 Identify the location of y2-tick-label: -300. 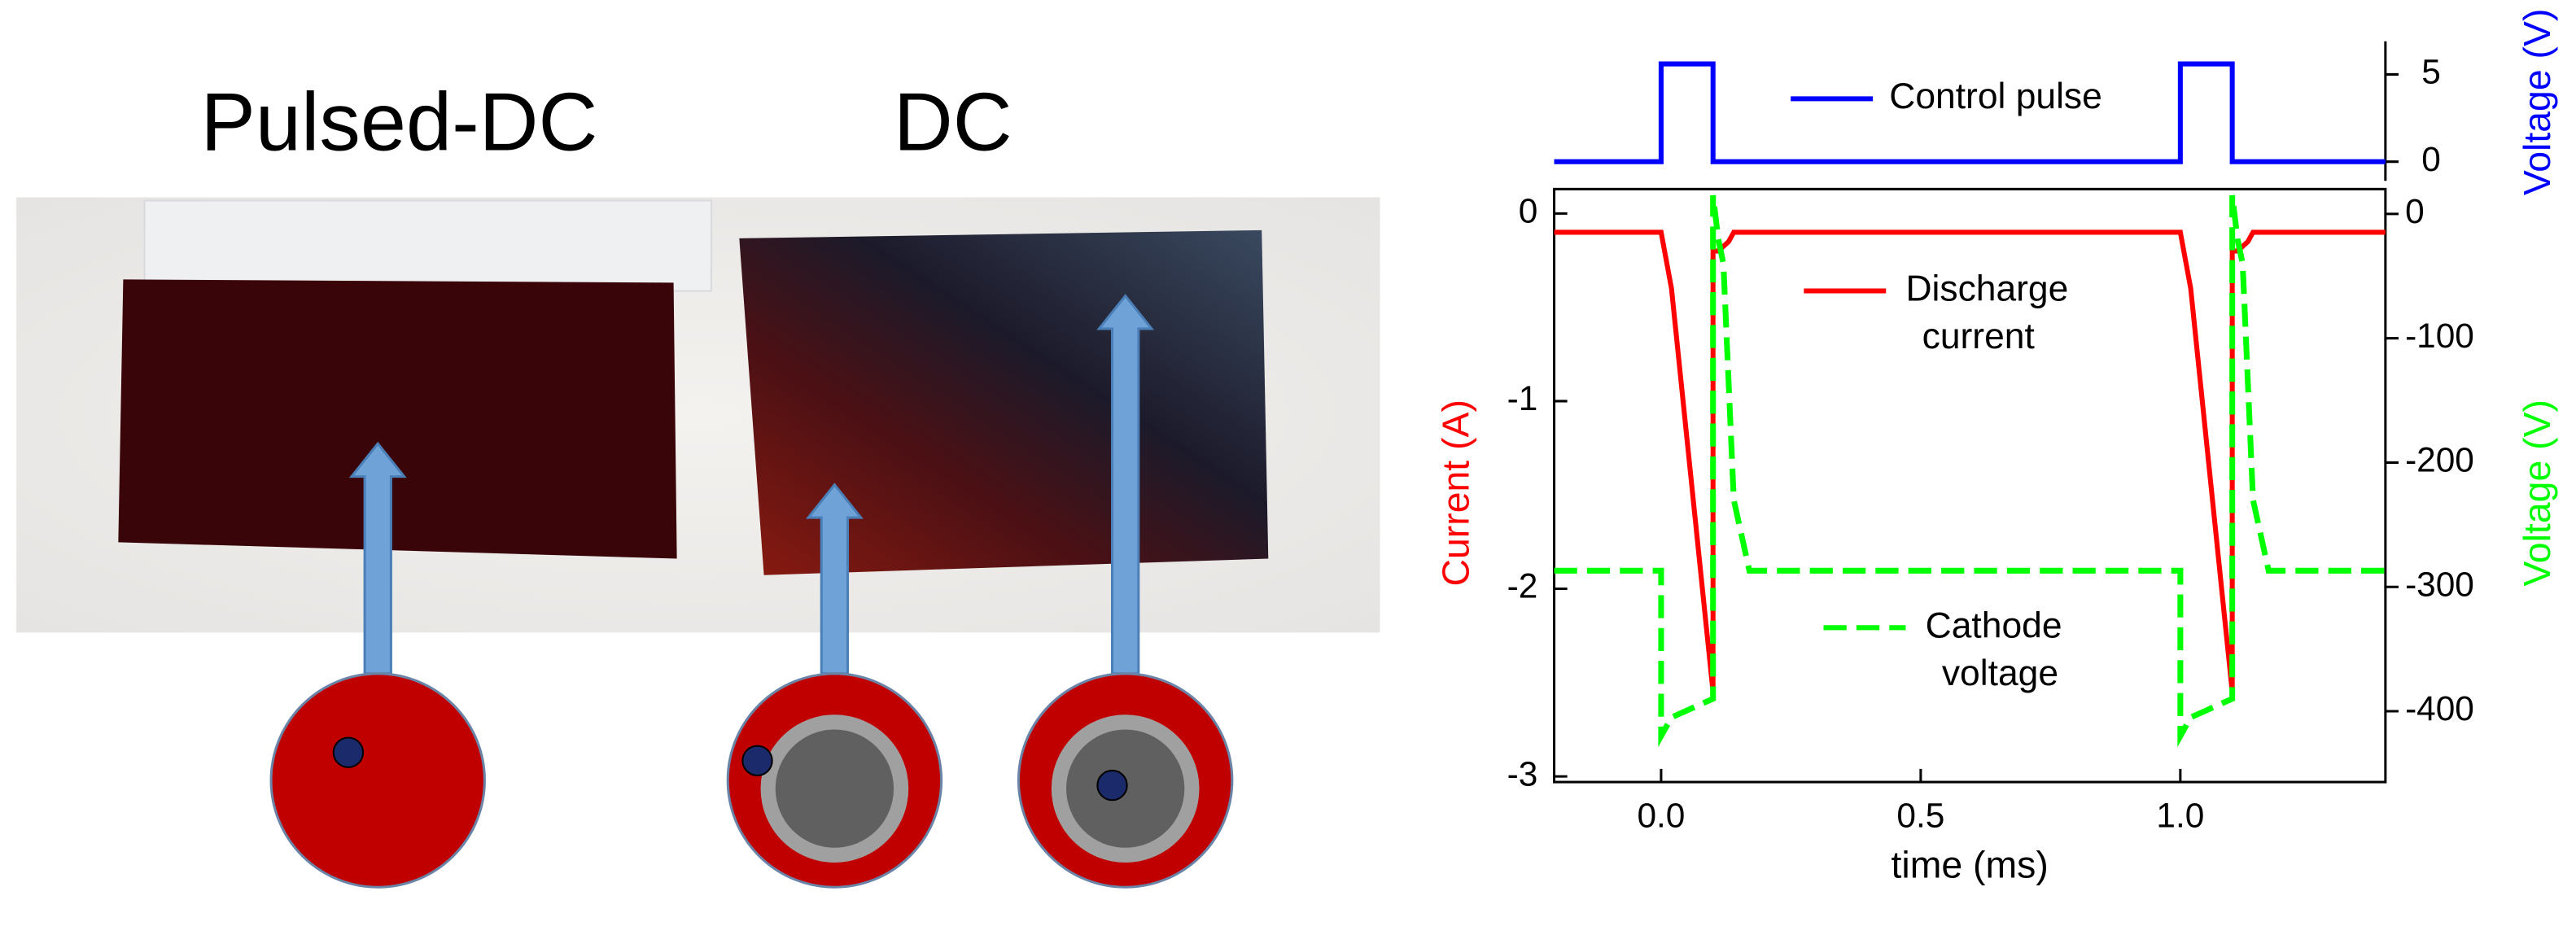
(2439, 584).